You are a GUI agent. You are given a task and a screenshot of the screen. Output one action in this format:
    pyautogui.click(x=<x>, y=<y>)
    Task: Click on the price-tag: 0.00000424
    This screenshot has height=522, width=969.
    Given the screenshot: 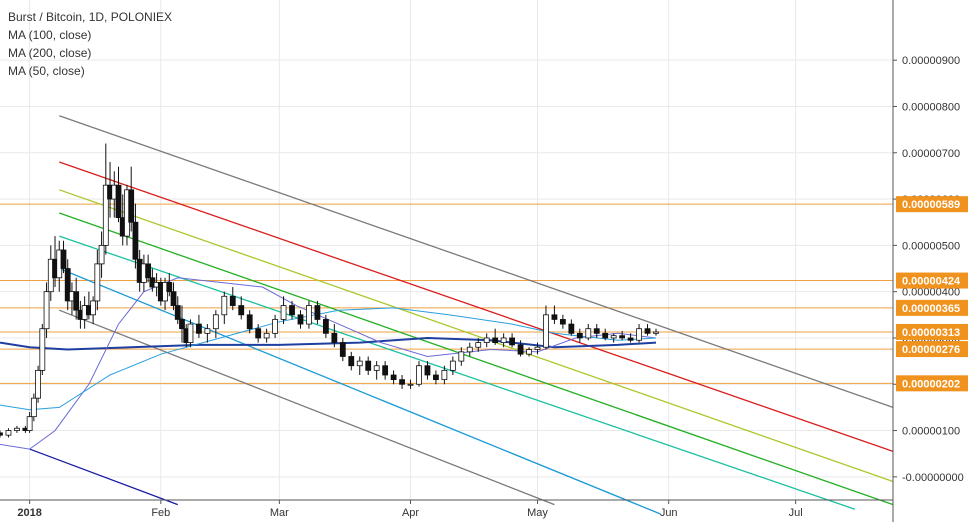 What is the action you would take?
    pyautogui.click(x=932, y=280)
    